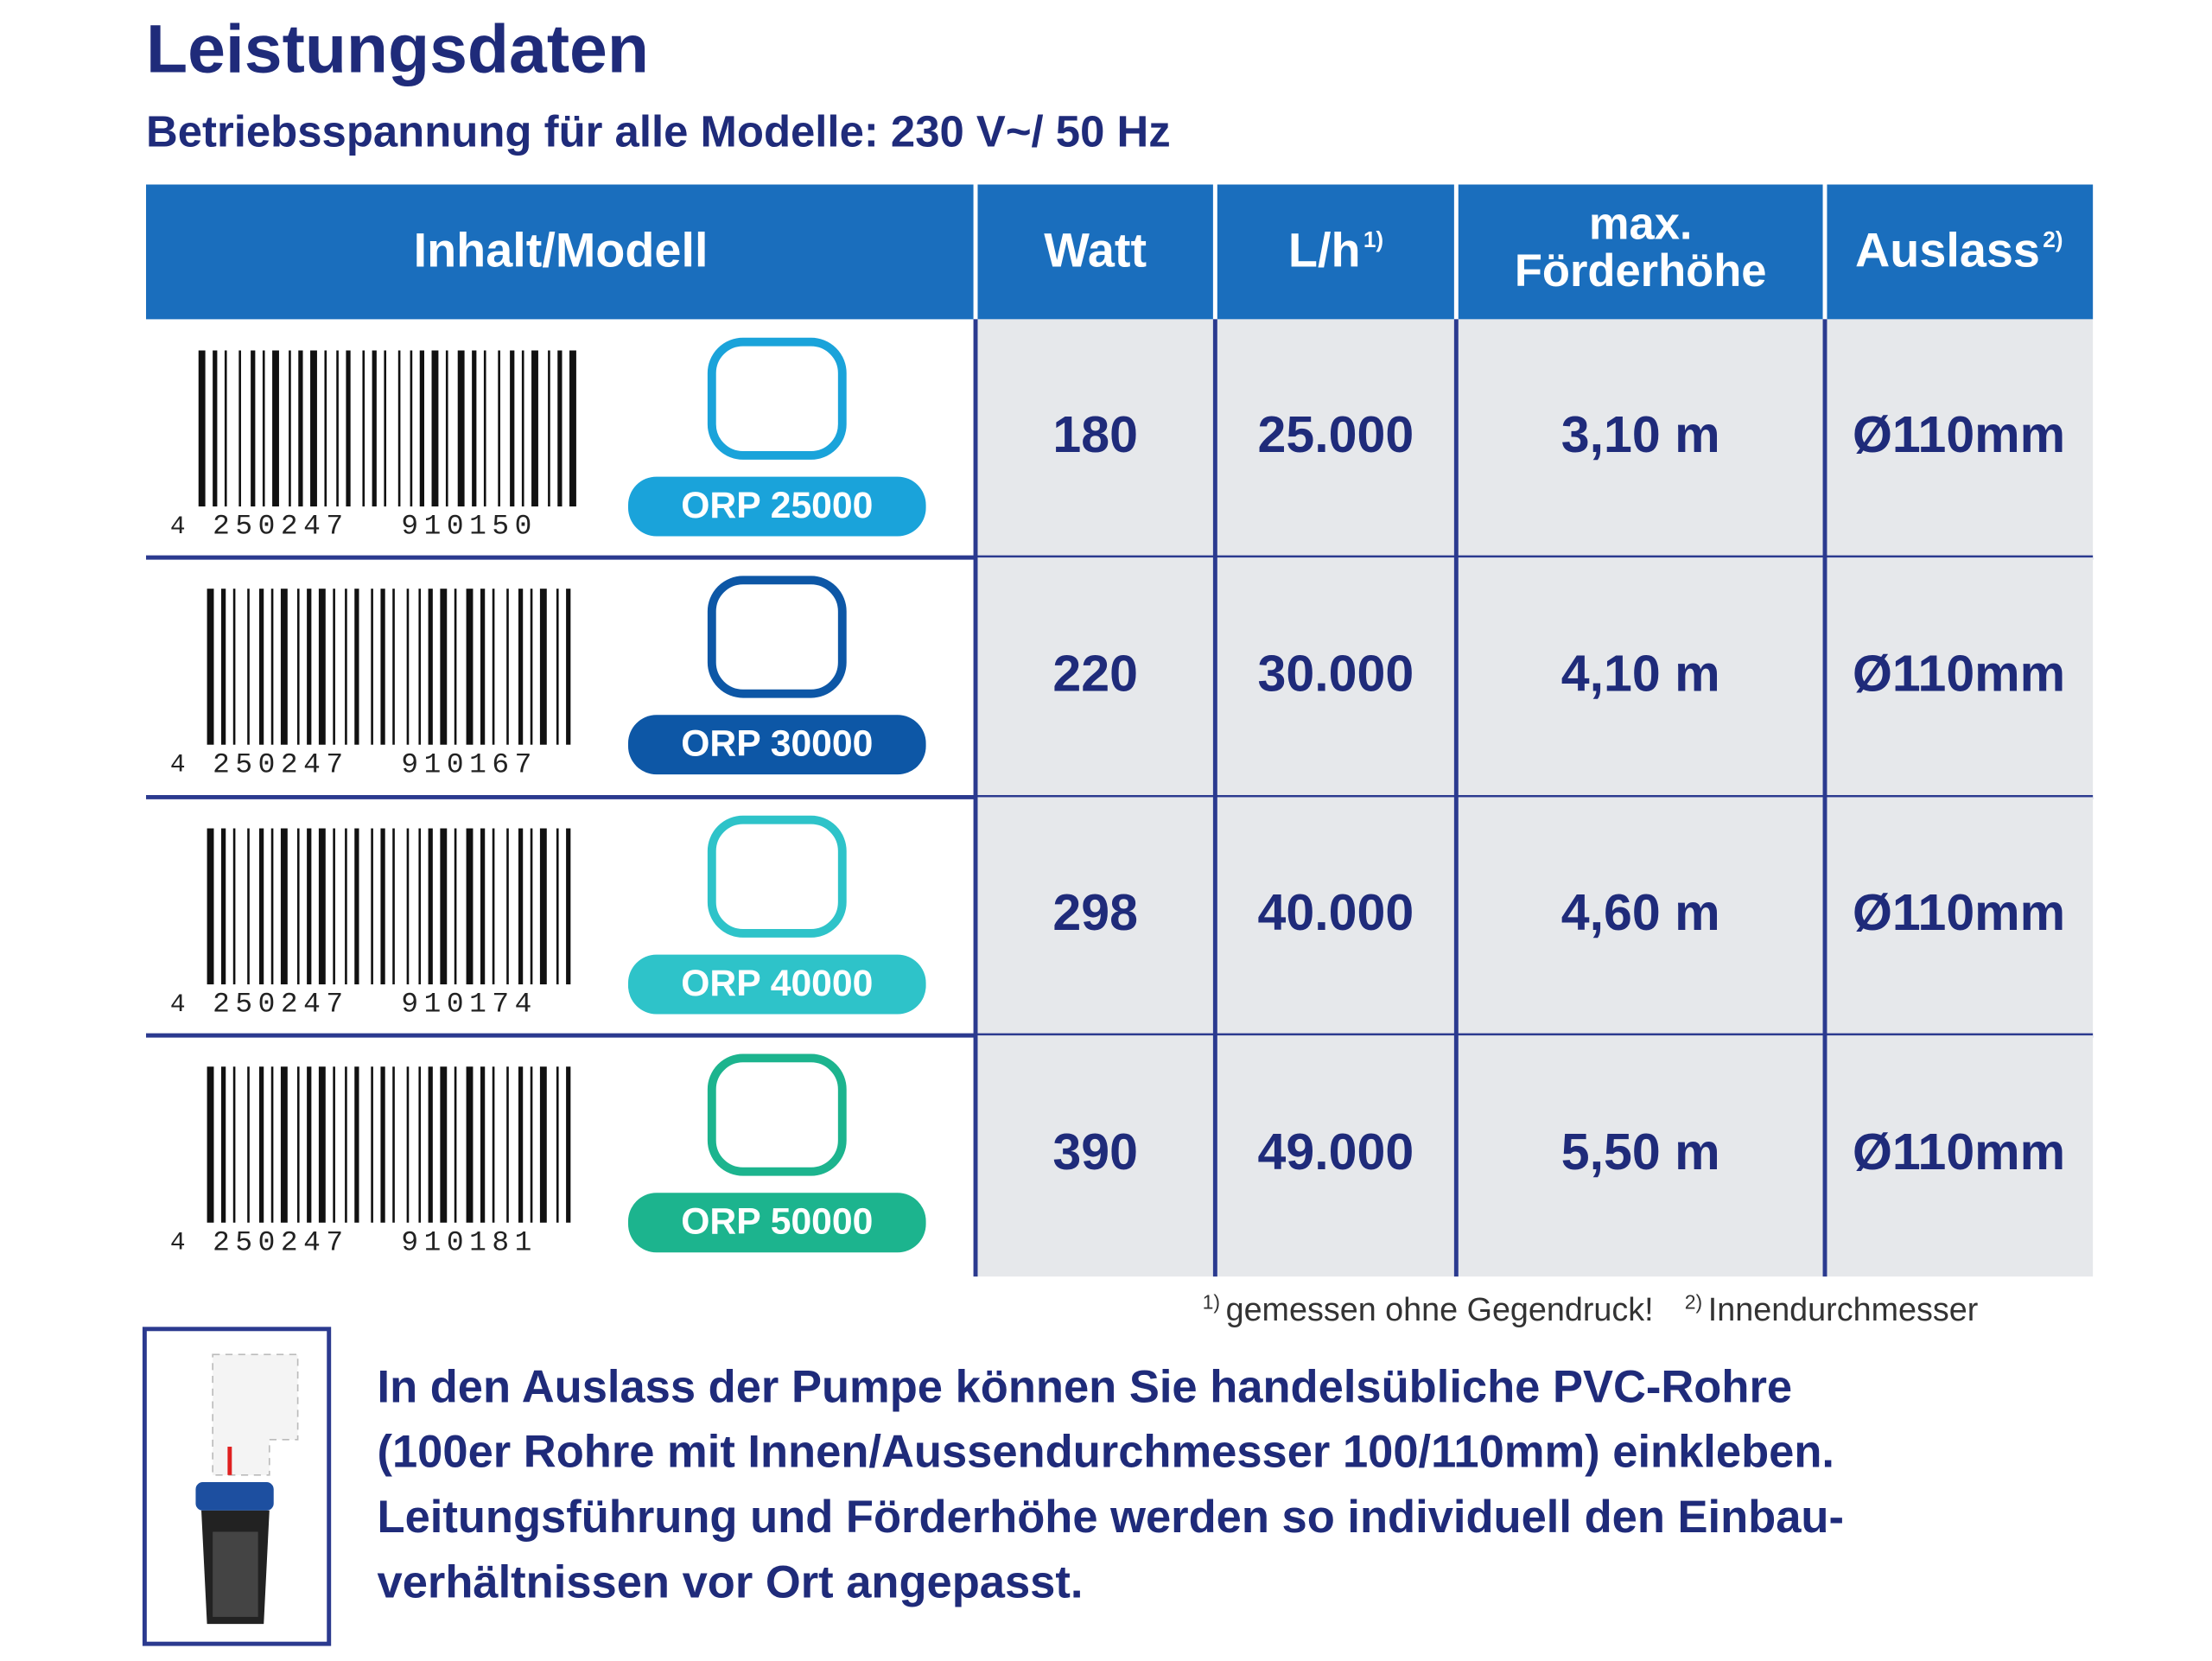  What do you see at coordinates (1336, 912) in the screenshot?
I see `cell-value: 40.000` at bounding box center [1336, 912].